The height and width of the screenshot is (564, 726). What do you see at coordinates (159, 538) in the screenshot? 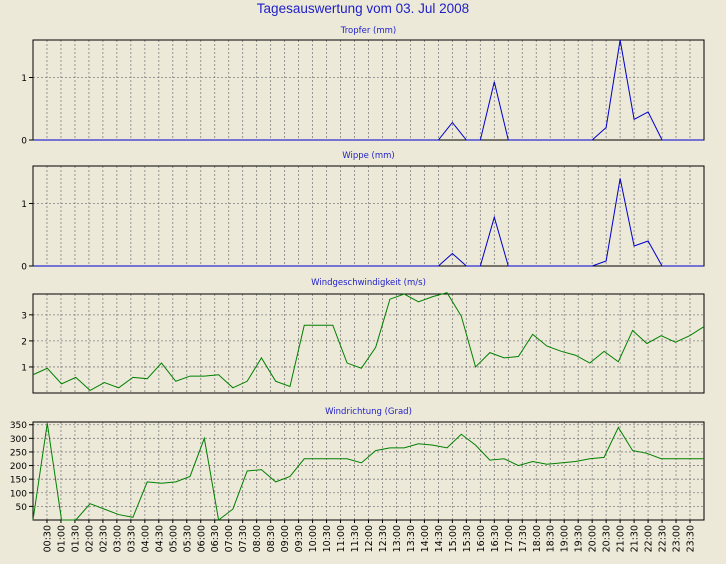
I see `x-tick-label: 04:30` at bounding box center [159, 538].